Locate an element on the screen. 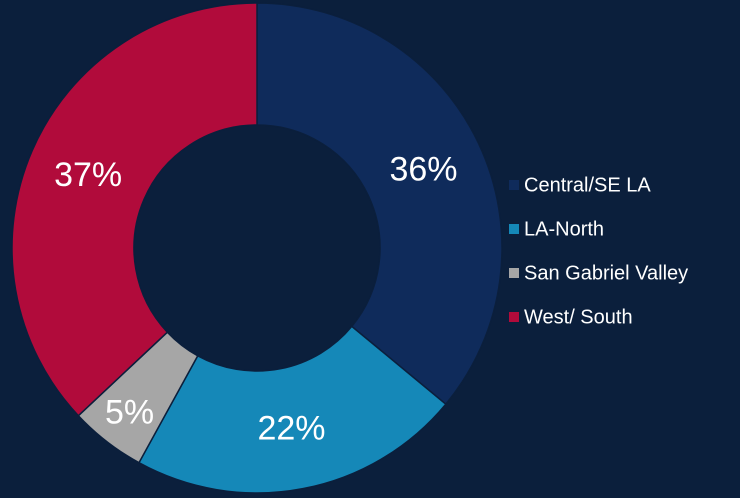  legend-label: LA-North is located at coordinates (564, 229).